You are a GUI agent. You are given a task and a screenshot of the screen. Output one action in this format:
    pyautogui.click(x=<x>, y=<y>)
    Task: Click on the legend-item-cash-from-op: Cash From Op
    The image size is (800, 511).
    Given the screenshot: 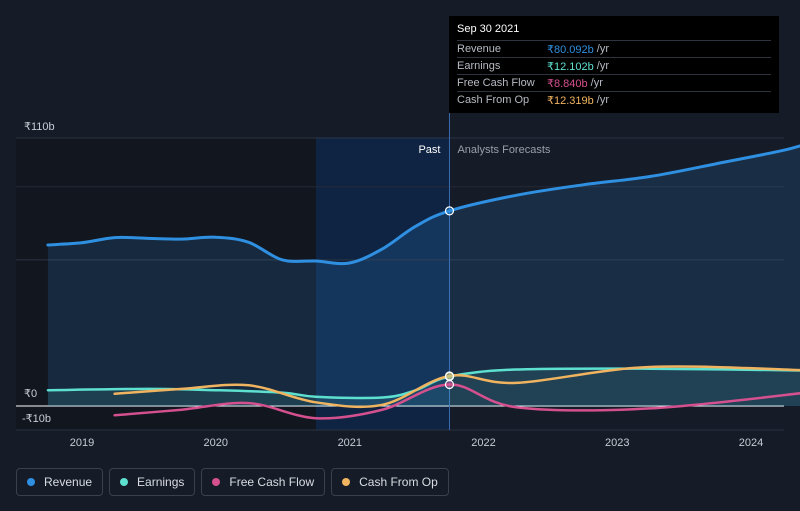 What is the action you would take?
    pyautogui.click(x=390, y=482)
    